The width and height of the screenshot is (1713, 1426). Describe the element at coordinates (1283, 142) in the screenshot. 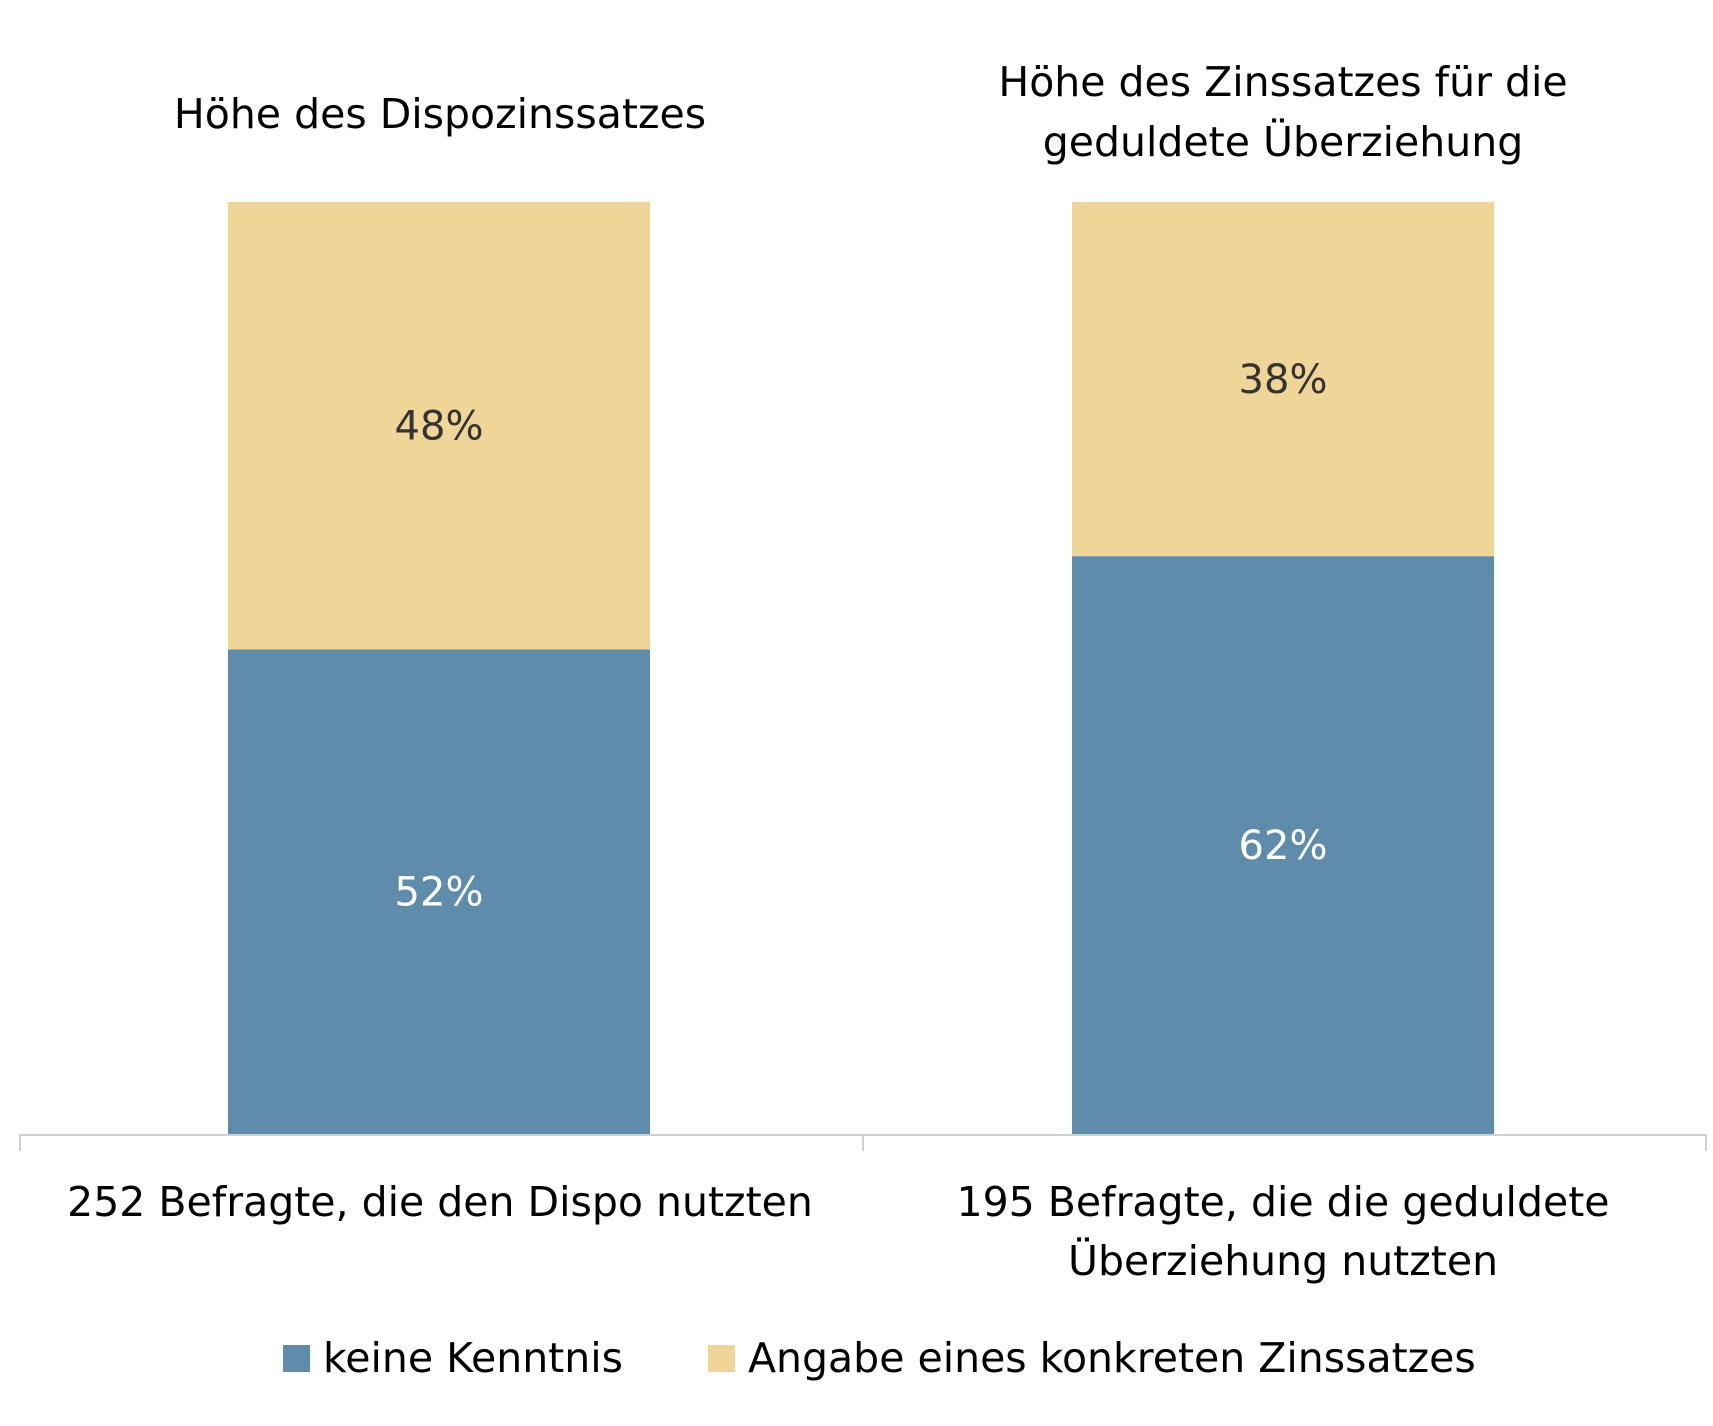

I see `group-title-2-line-2: geduldete Überziehung` at that location.